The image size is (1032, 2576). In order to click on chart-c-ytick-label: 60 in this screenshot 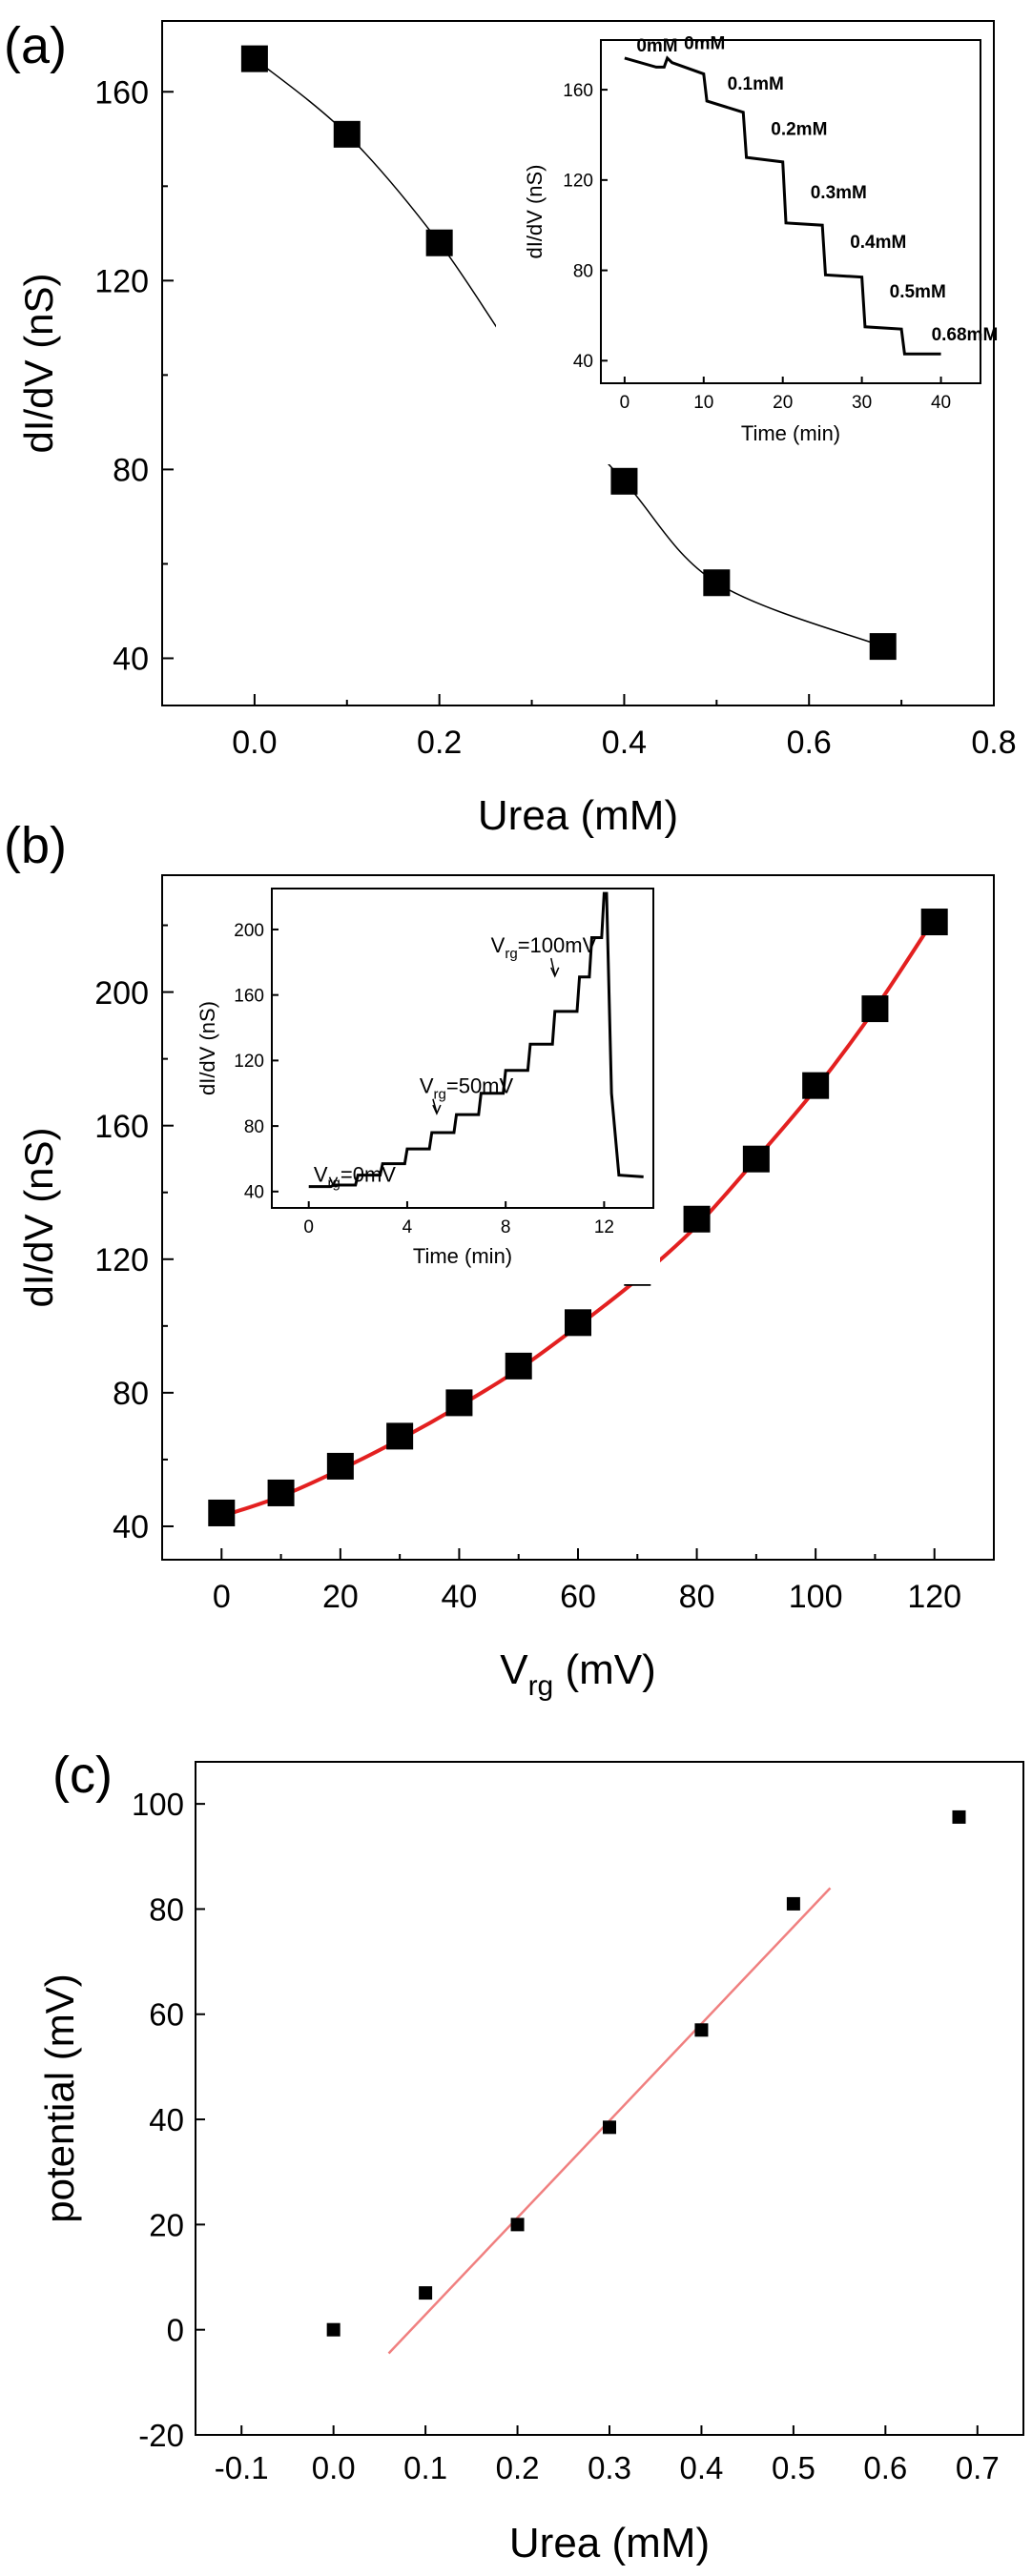, I will do `click(166, 2015)`.